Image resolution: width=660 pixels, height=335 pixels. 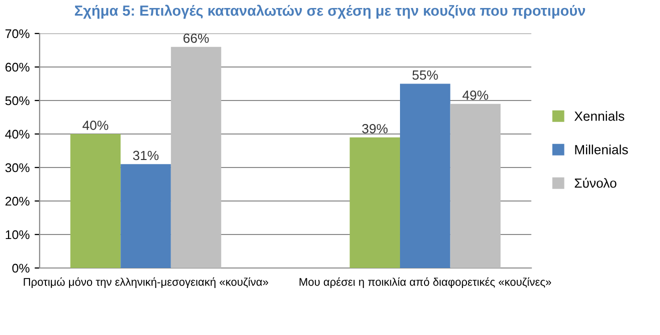 What do you see at coordinates (196, 38) in the screenshot?
I see `text: 66%` at bounding box center [196, 38].